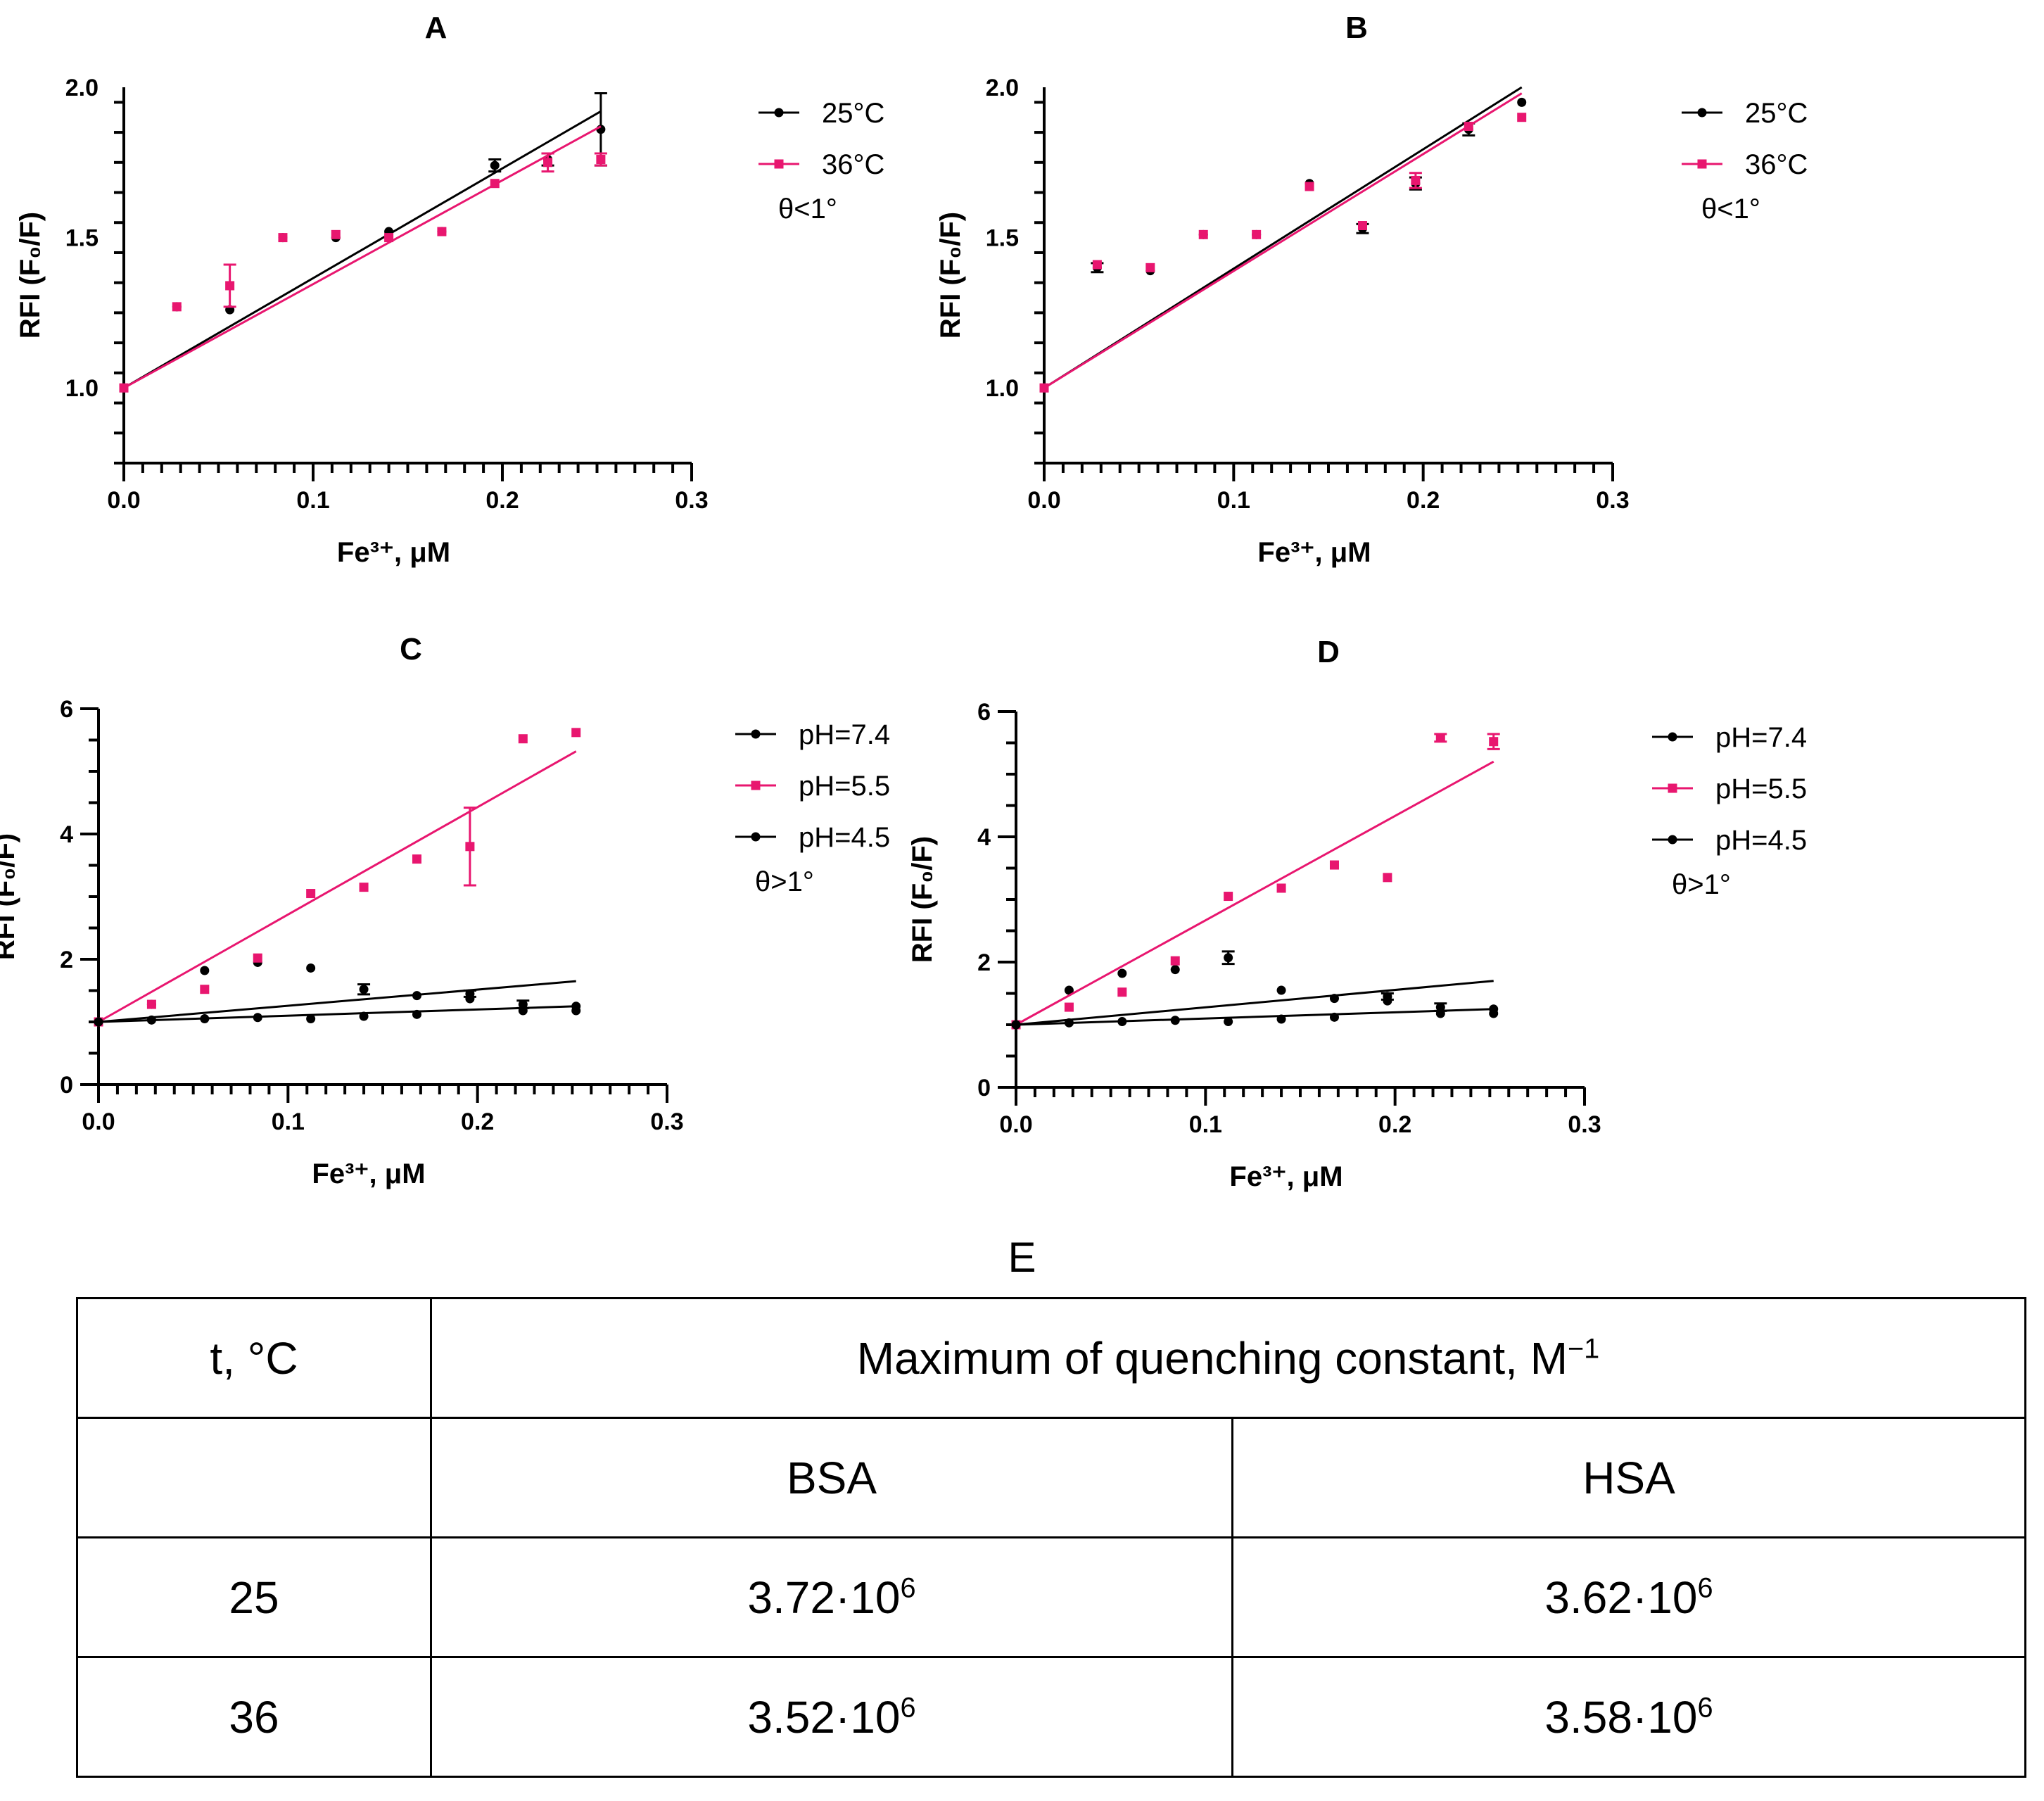 This screenshot has width=2044, height=1801. Describe the element at coordinates (1205, 1124) in the screenshot. I see `x-tick-label: 0.1` at that location.